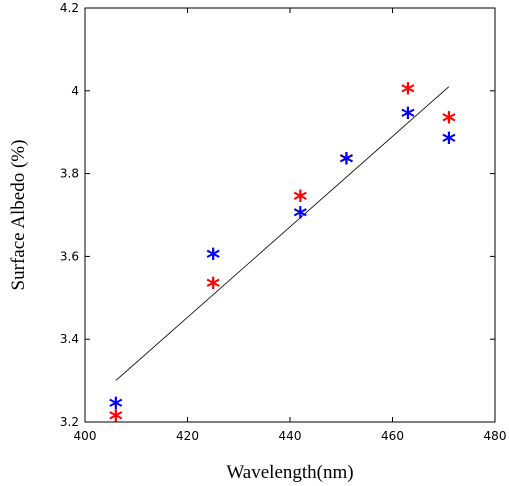 This screenshot has height=486, width=509. What do you see at coordinates (495, 436) in the screenshot?
I see `x-tick-label: 480` at bounding box center [495, 436].